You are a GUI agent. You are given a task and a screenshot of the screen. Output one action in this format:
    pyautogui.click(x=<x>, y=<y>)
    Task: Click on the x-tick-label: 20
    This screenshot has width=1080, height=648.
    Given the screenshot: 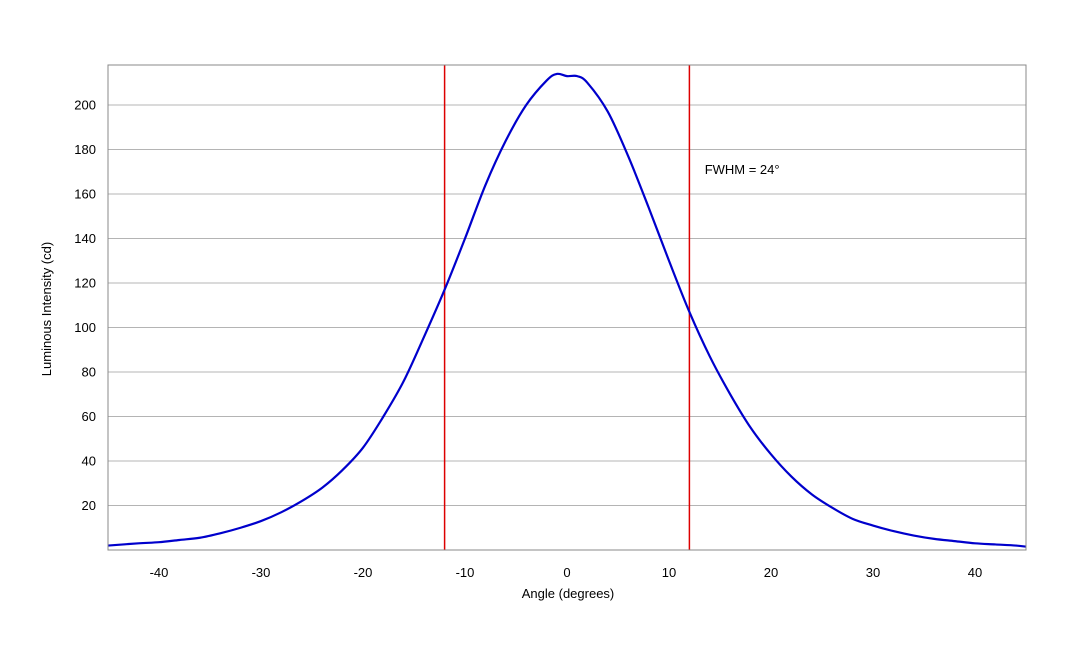 What is the action you would take?
    pyautogui.click(x=771, y=572)
    